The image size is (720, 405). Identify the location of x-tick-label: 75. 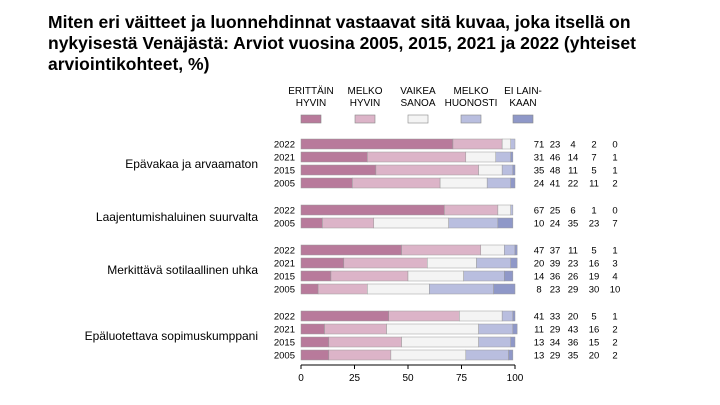
(462, 378).